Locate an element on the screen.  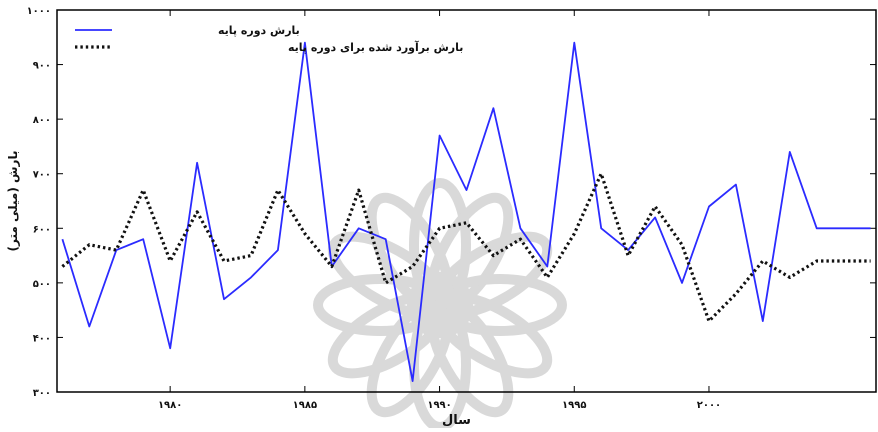
x-tick-label: ۲۰۰۰ is located at coordinates (709, 405).